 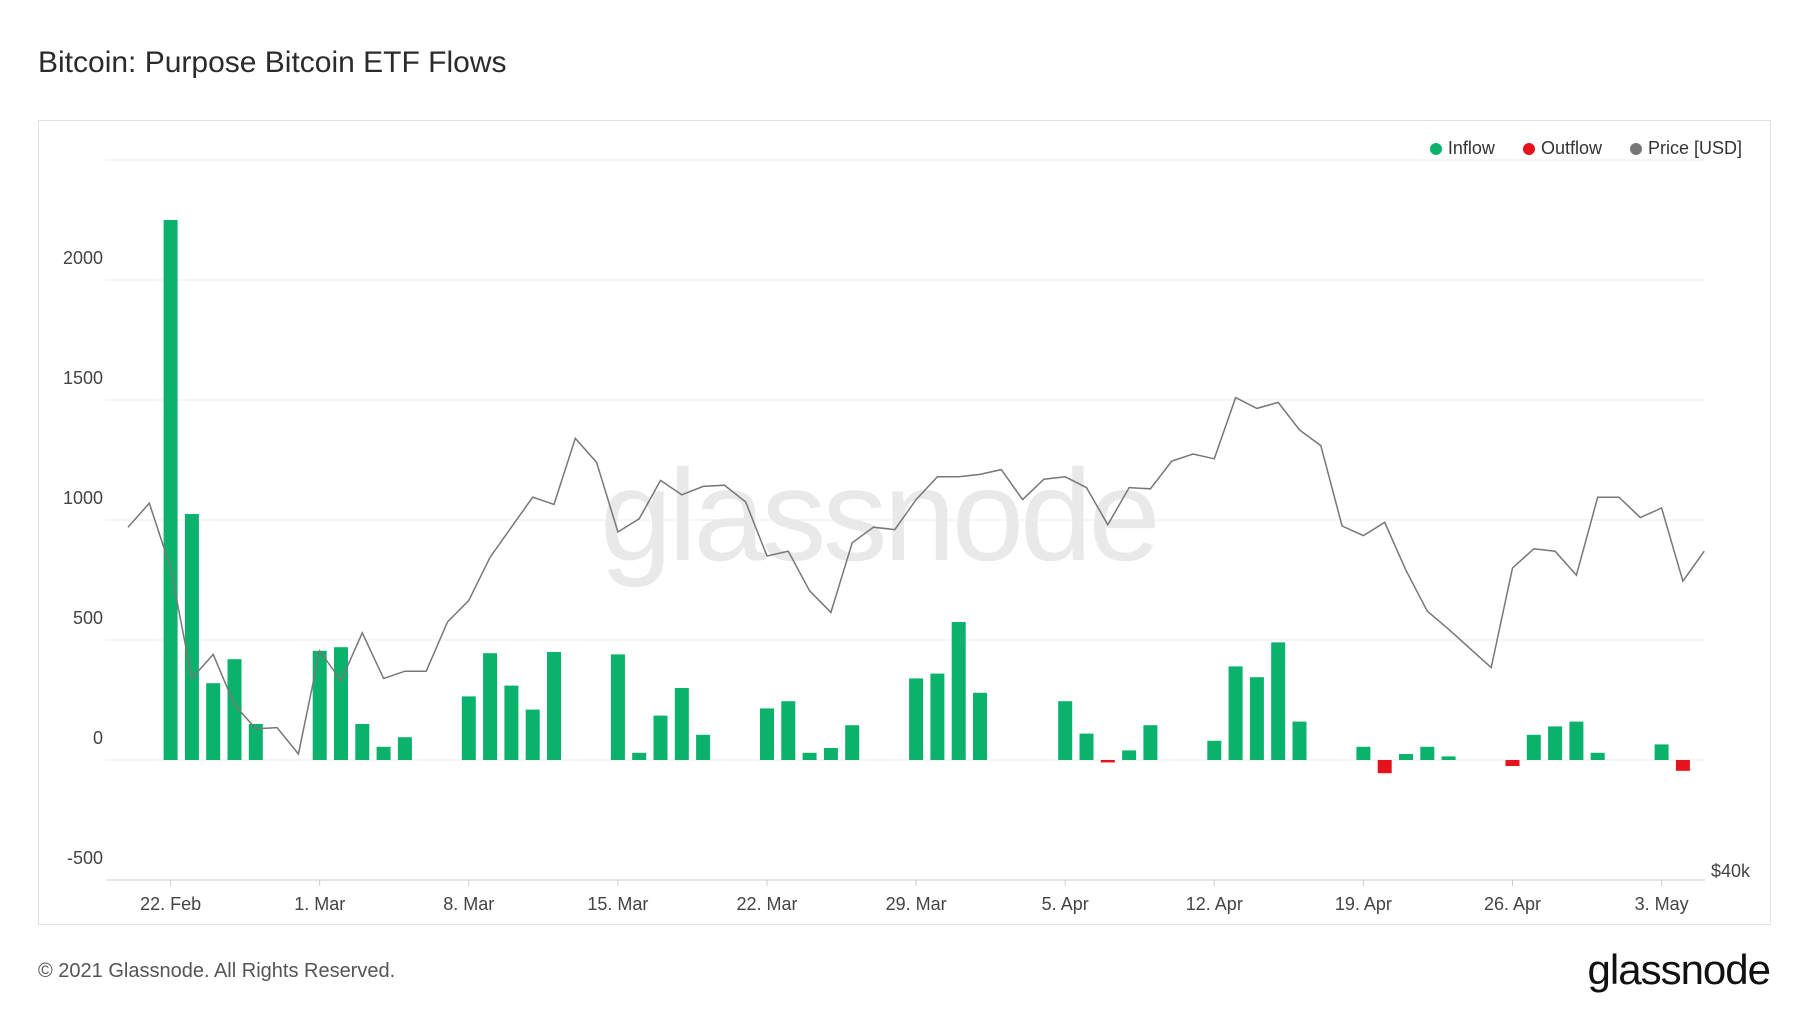 What do you see at coordinates (217, 971) in the screenshot?
I see `copyright: © 2021 Glassnode. All Rights Reserved.` at bounding box center [217, 971].